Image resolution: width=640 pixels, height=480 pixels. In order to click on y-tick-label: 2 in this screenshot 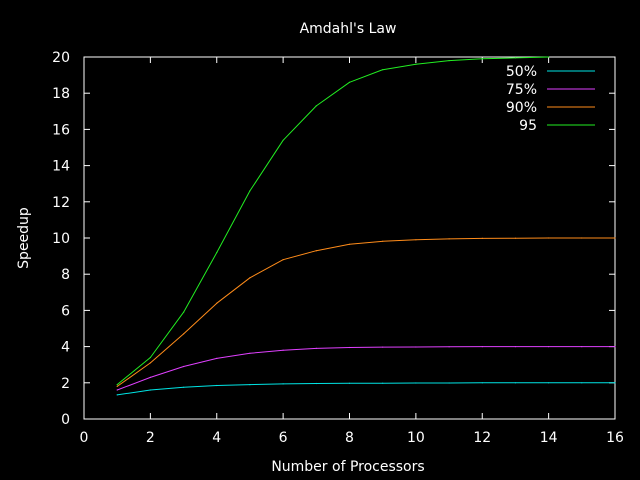, I will do `click(65, 384)`.